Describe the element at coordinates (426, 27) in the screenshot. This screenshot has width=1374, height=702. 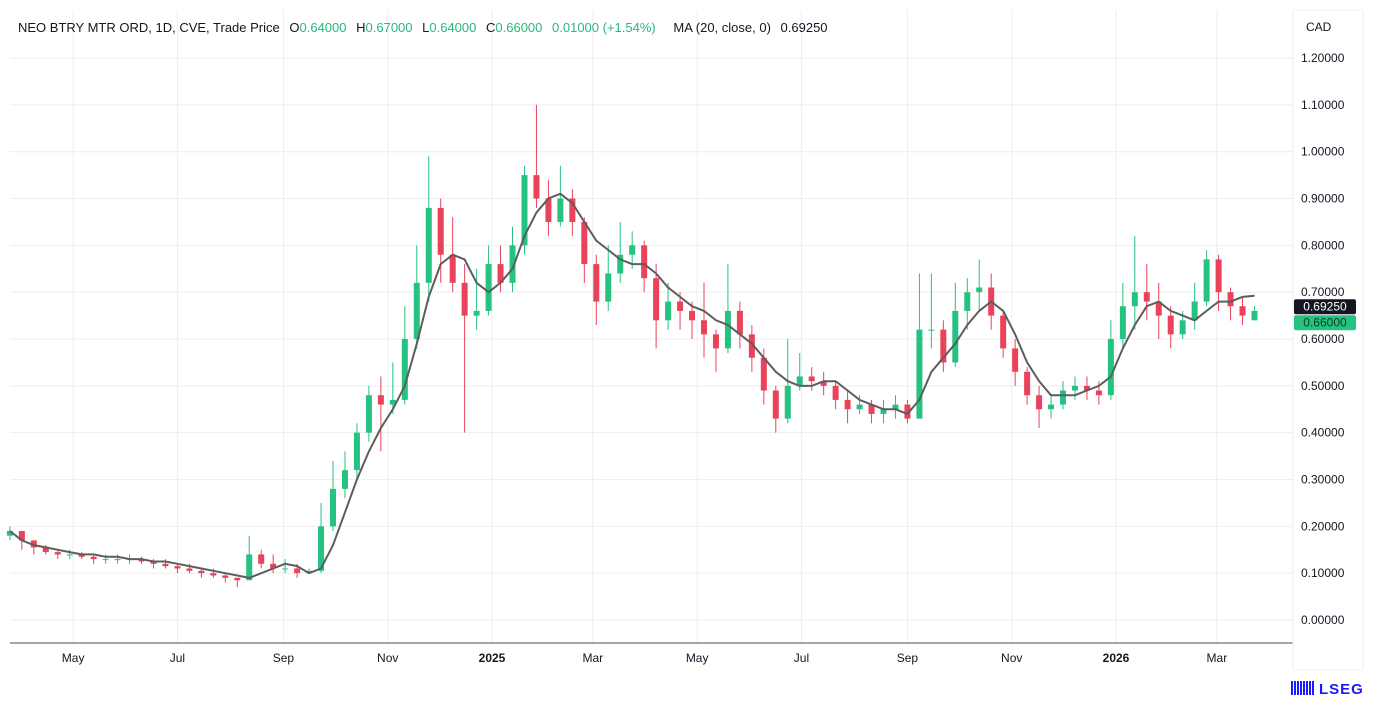
I see `low-label: L` at that location.